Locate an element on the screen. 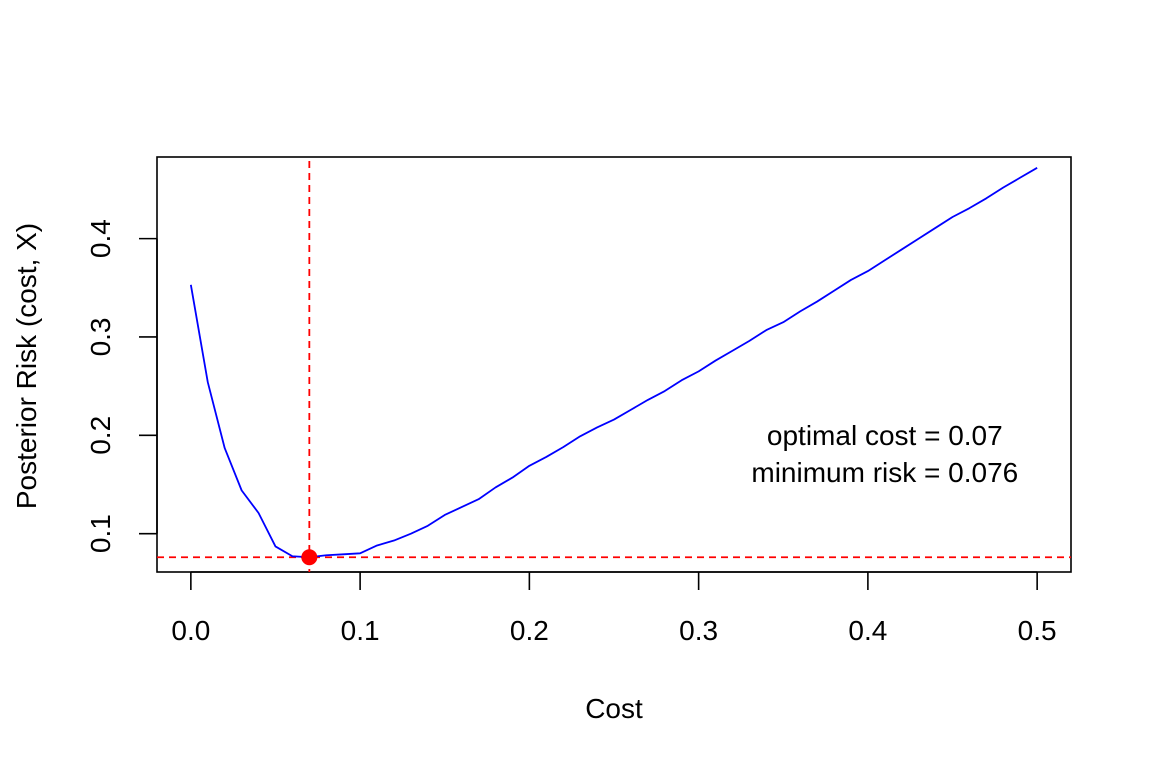 This screenshot has width=1152, height=768. y-tick-label: 0.2 is located at coordinates (100, 435).